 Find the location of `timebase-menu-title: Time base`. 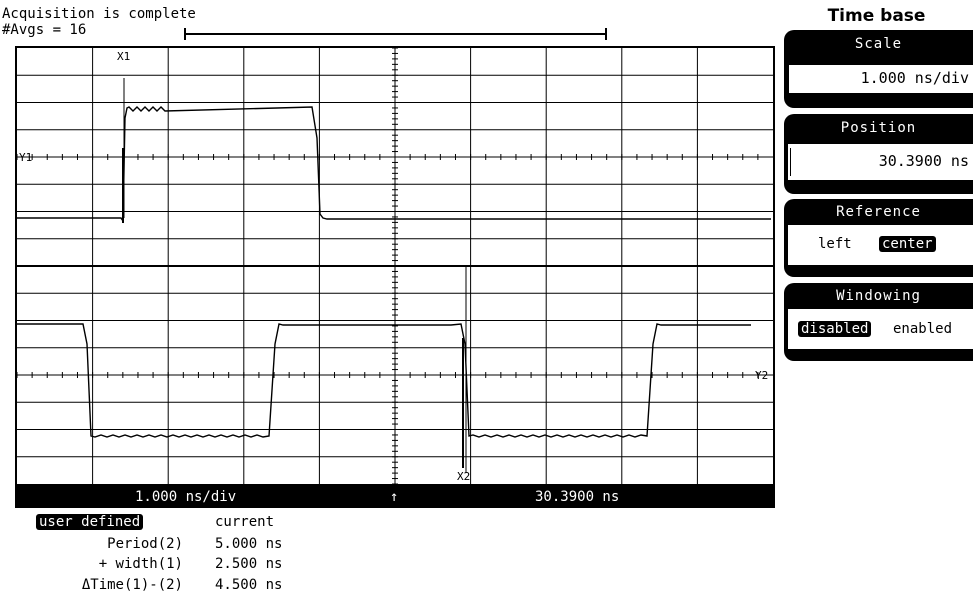

timebase-menu-title: Time base is located at coordinates (876, 16).